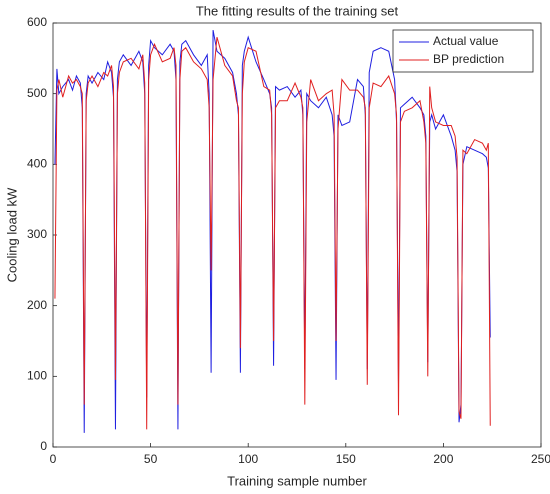 Image resolution: width=550 pixels, height=494 pixels. Describe the element at coordinates (463, 51) in the screenshot. I see `legend-box` at that location.